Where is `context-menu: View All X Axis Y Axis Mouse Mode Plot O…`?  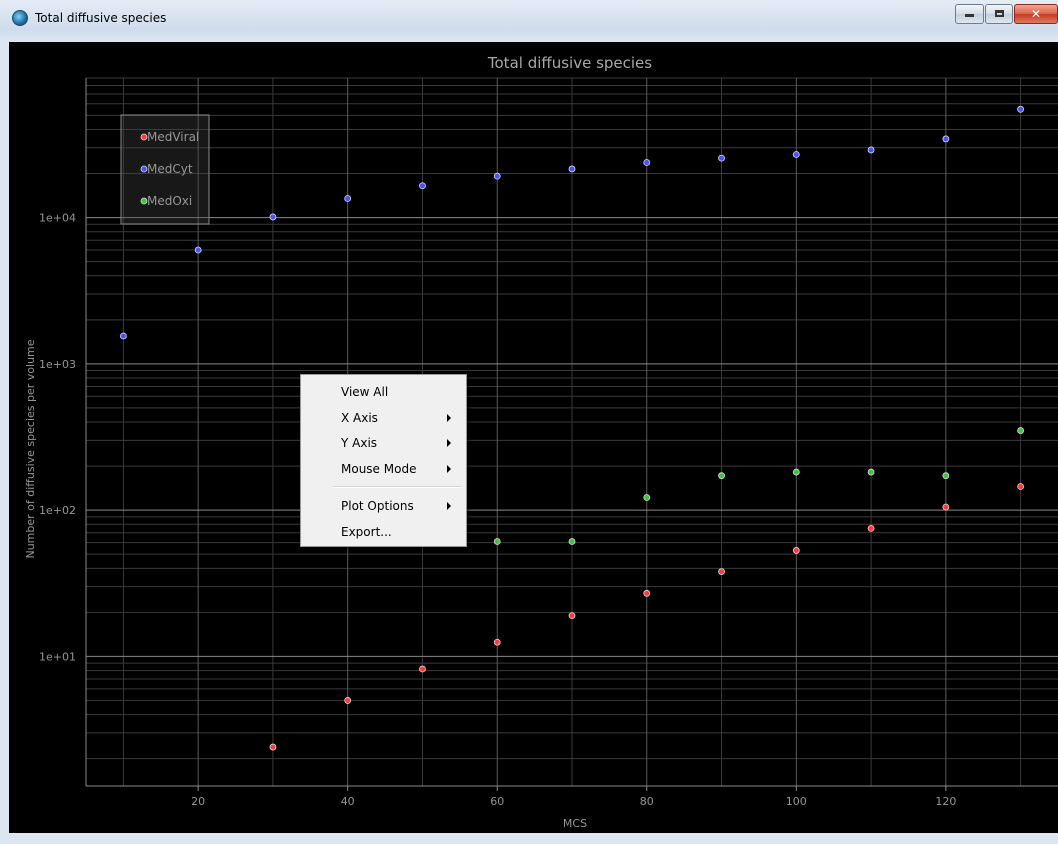
context-menu: View All X Axis Y Axis Mouse Mode Plot O… is located at coordinates (383, 460).